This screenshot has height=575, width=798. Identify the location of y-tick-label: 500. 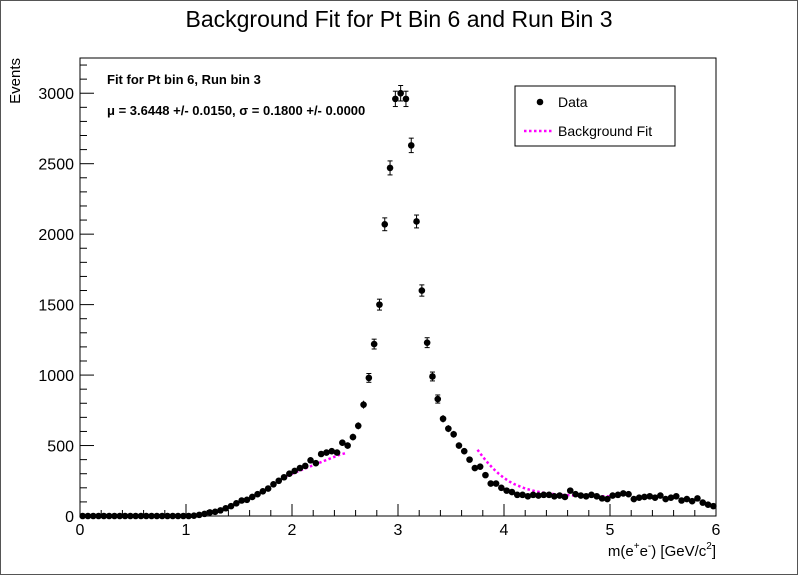
(60, 447).